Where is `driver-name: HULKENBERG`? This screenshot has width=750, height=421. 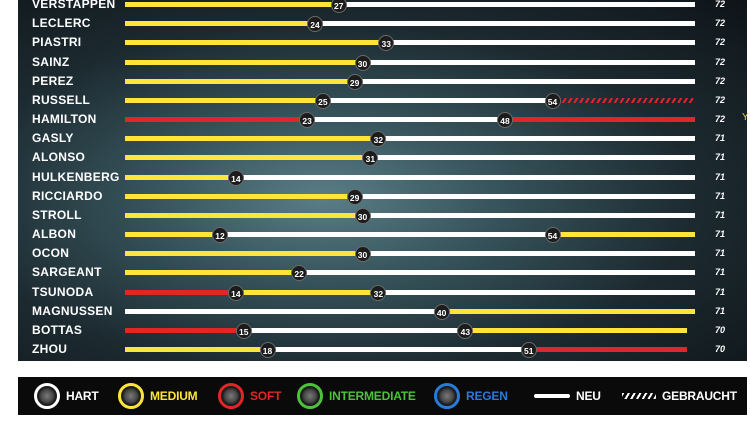
driver-name: HULKENBERG is located at coordinates (76, 176).